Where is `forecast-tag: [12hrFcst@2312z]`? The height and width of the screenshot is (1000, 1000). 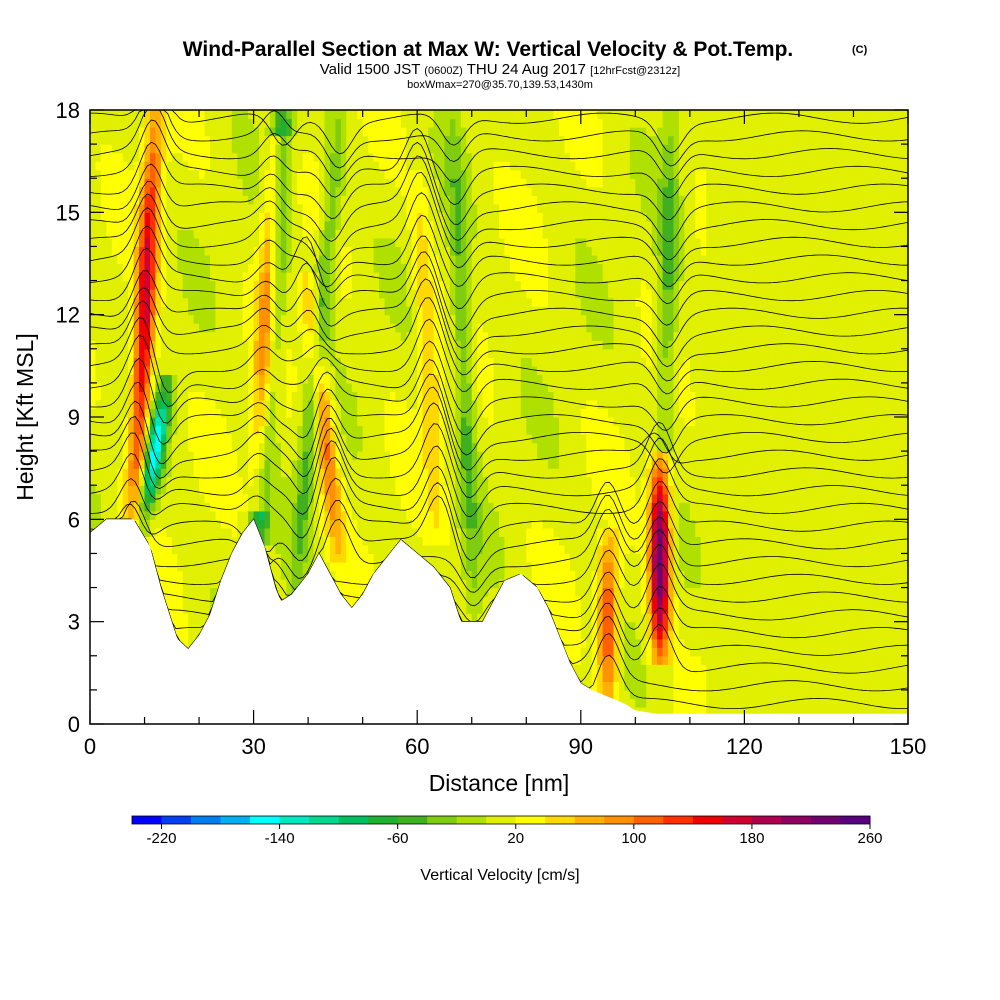 forecast-tag: [12hrFcst@2312z] is located at coordinates (635, 71).